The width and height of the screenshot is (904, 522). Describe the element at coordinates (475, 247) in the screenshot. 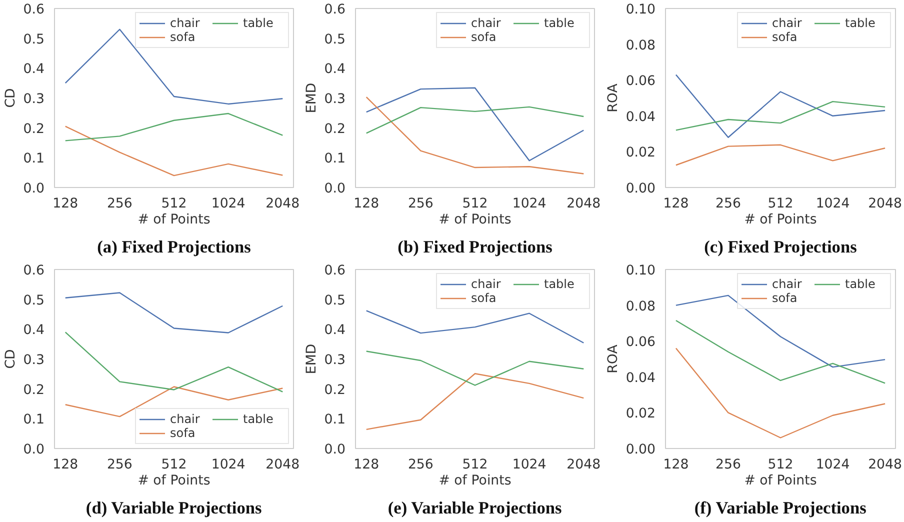

I see `text: (b) Fixed Projections` at that location.